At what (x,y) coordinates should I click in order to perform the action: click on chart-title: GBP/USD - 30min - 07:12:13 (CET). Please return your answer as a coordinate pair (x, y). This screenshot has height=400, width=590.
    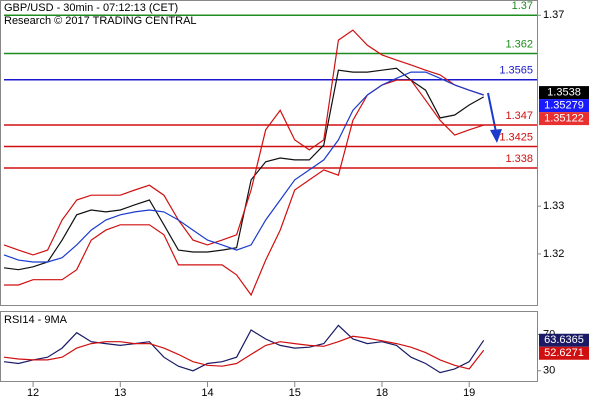
    Looking at the image, I should click on (91, 8).